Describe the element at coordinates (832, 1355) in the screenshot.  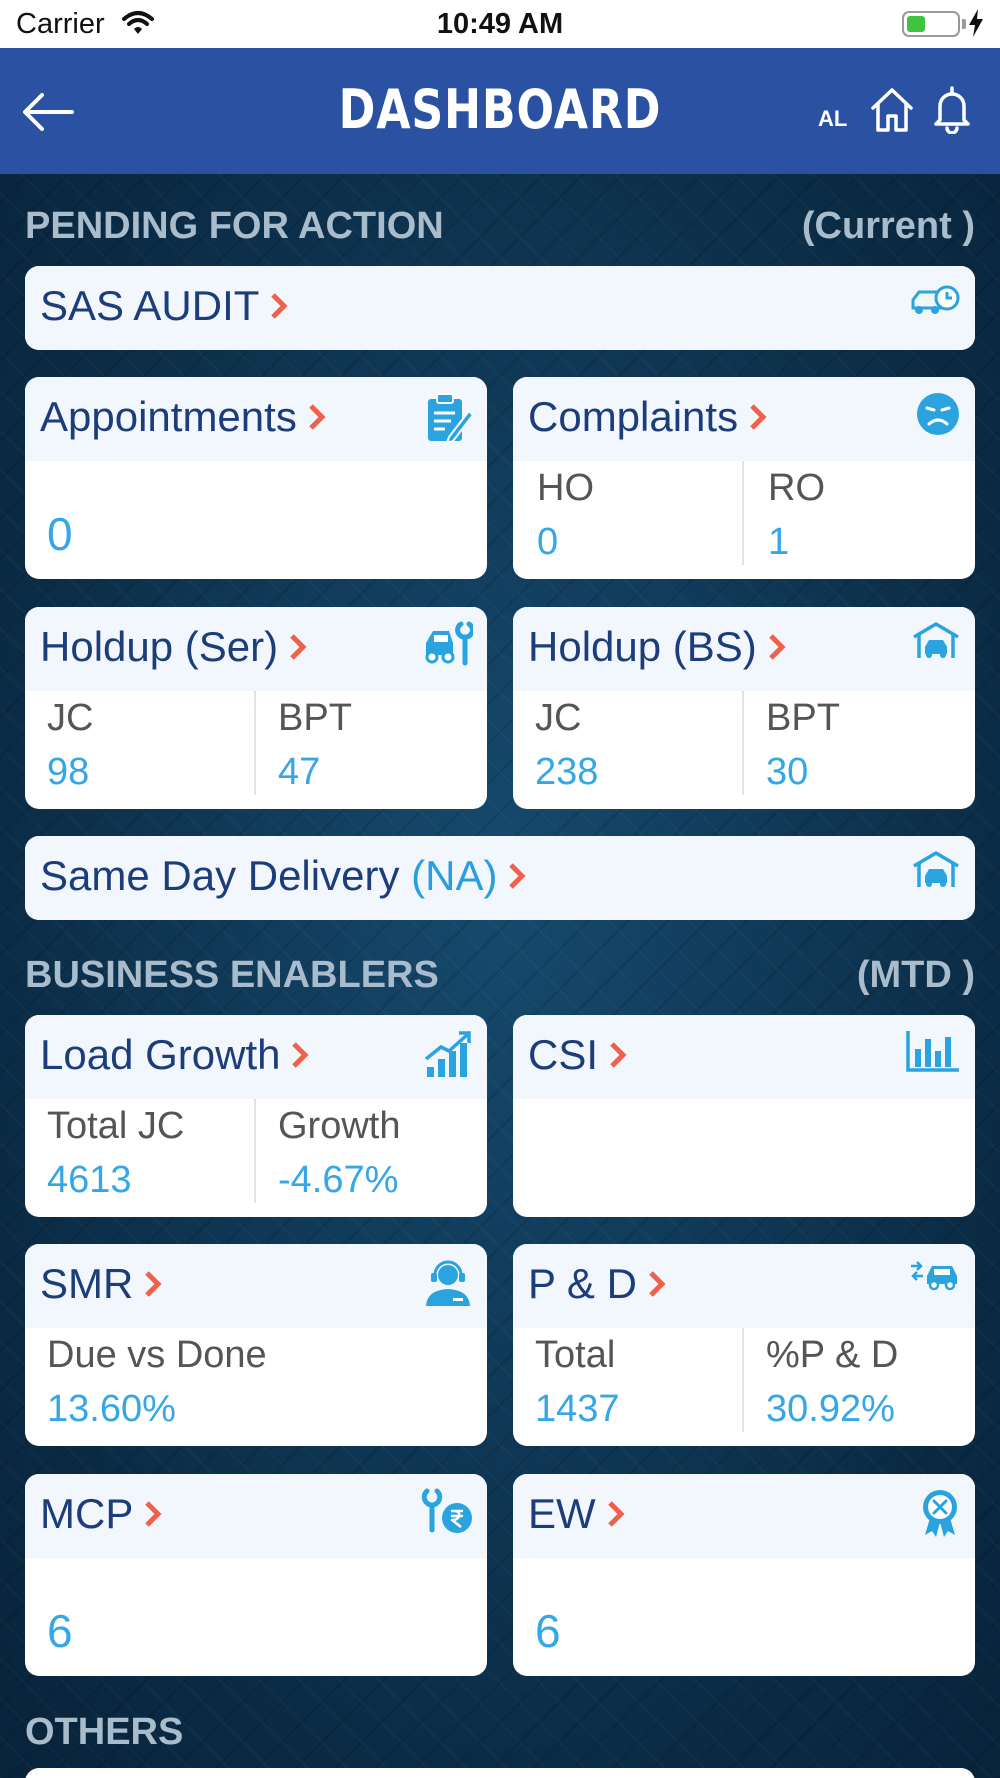
I see `pd-percent-label: %P & D` at that location.